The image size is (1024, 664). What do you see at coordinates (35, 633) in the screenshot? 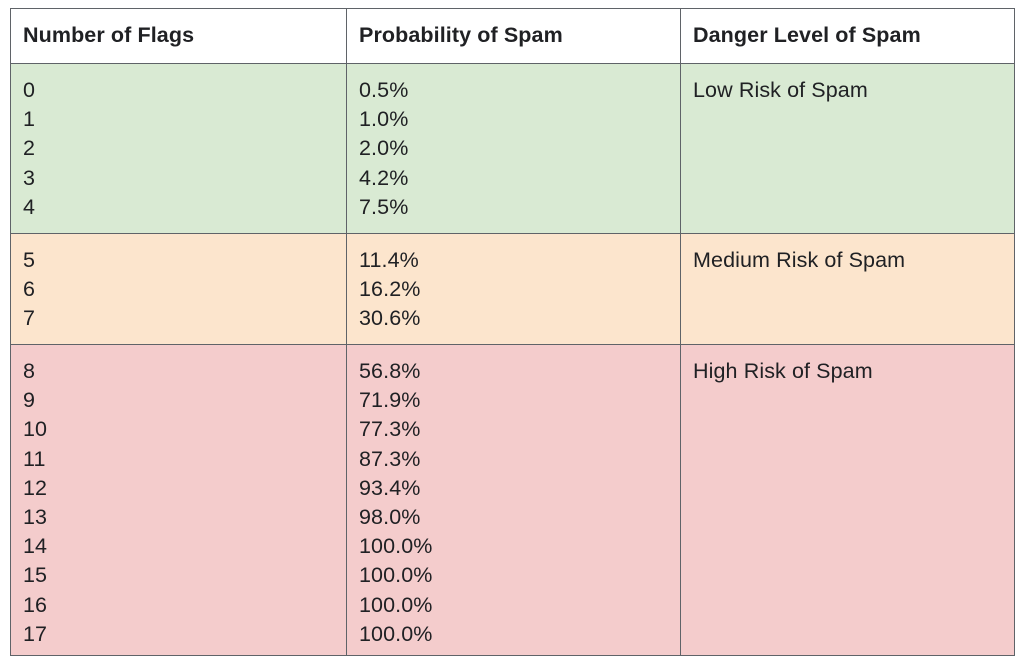
I see `flag-value: 17` at bounding box center [35, 633].